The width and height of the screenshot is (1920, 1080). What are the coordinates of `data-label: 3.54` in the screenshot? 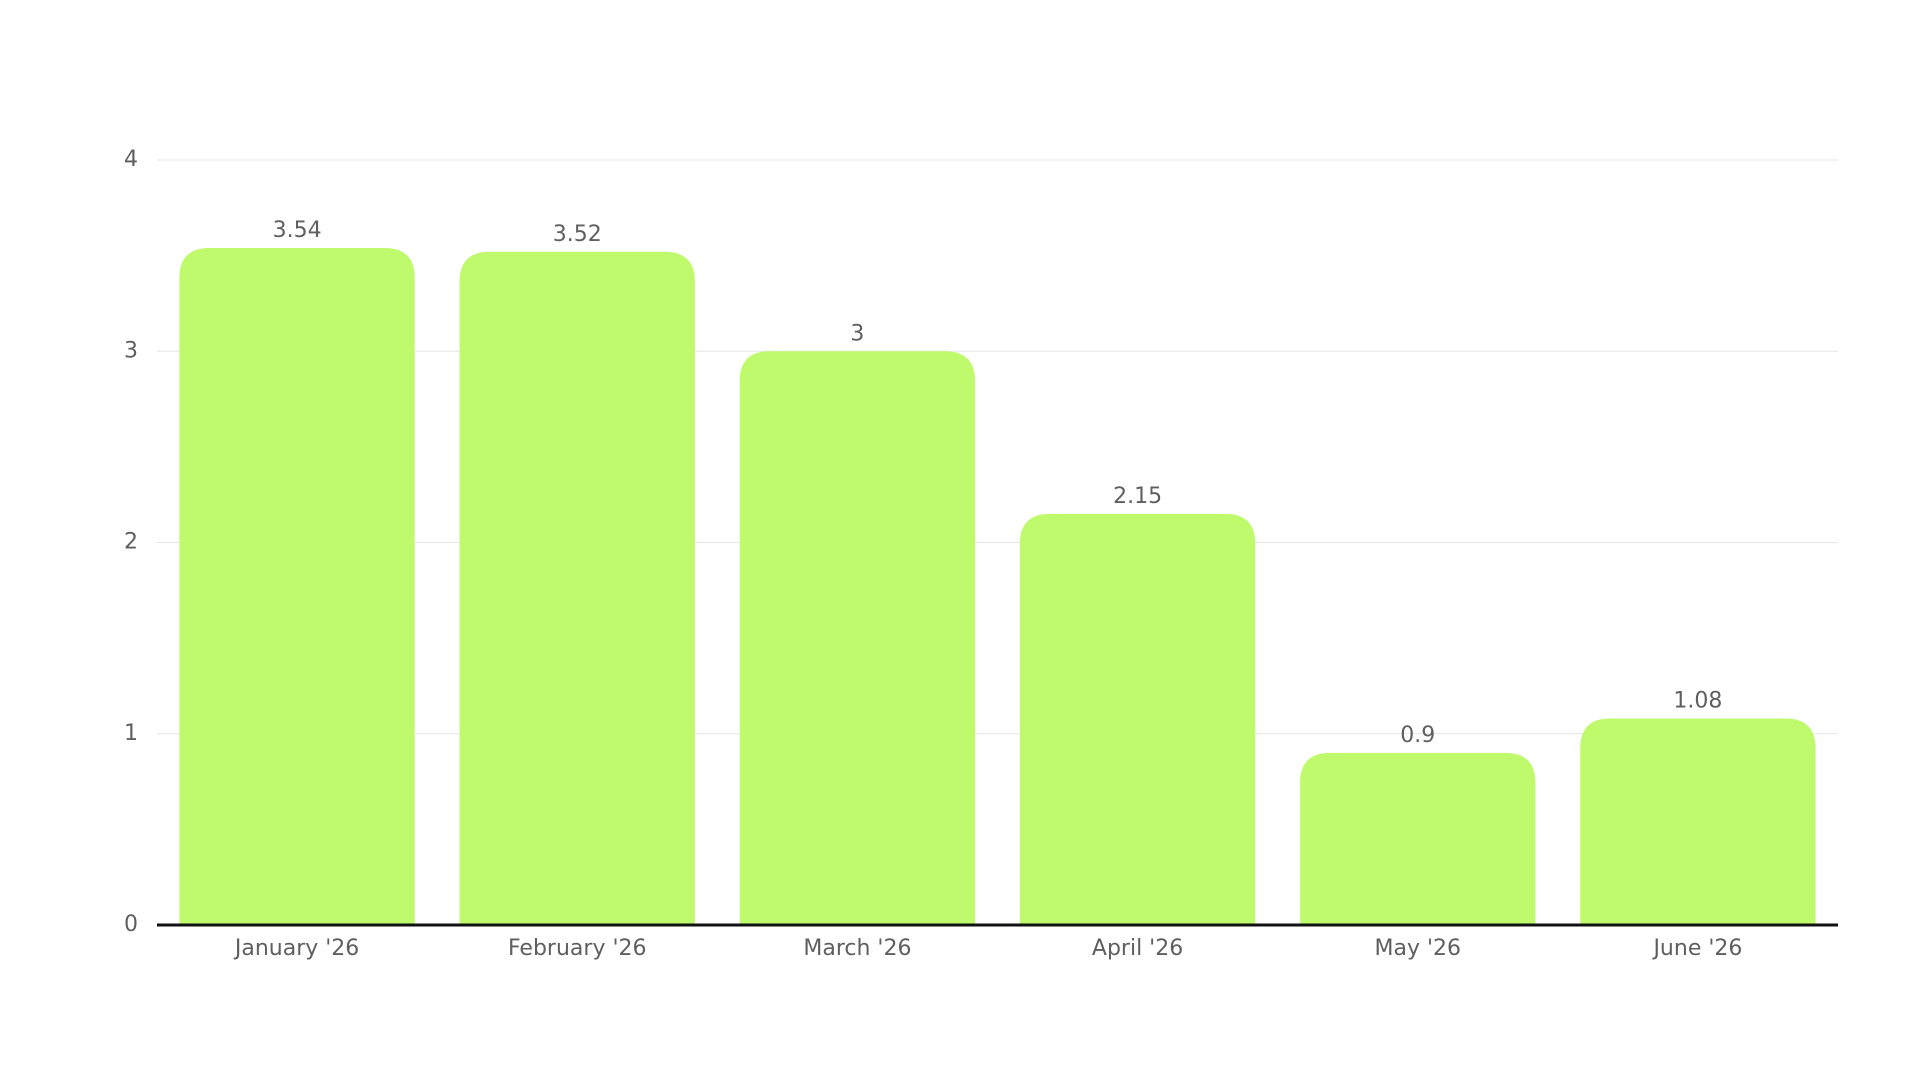 It's located at (297, 230).